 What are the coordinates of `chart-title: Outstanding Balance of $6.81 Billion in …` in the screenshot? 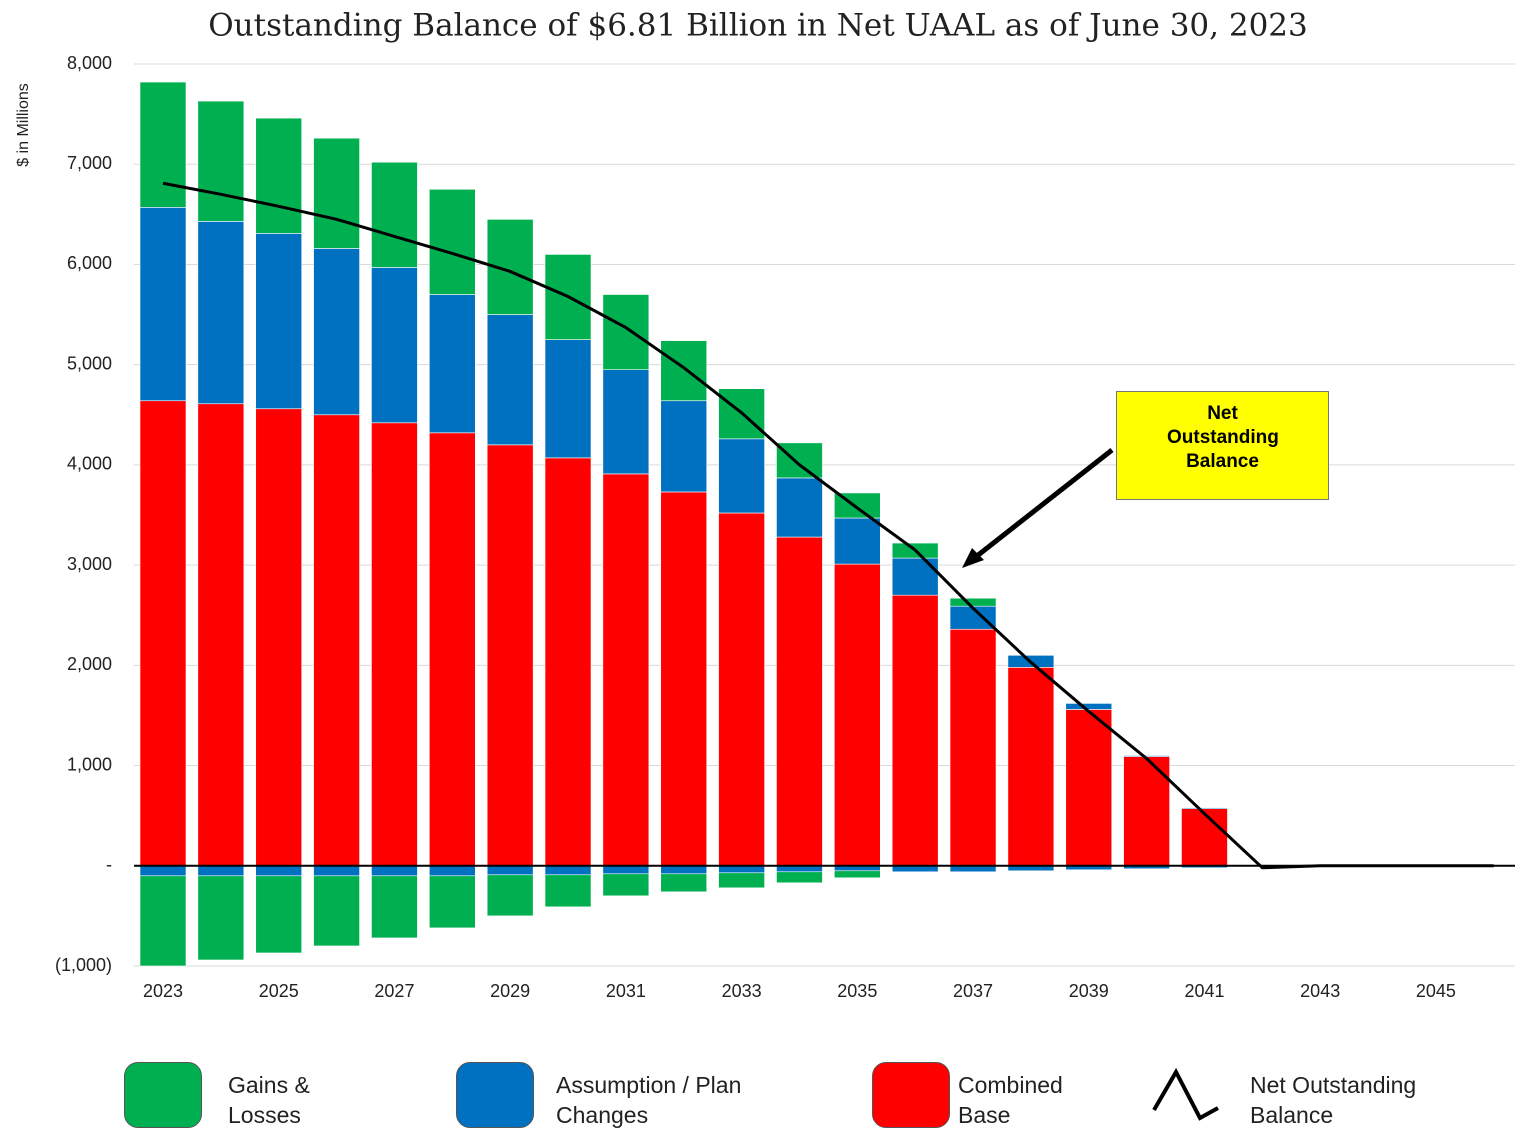 It's located at (758, 26).